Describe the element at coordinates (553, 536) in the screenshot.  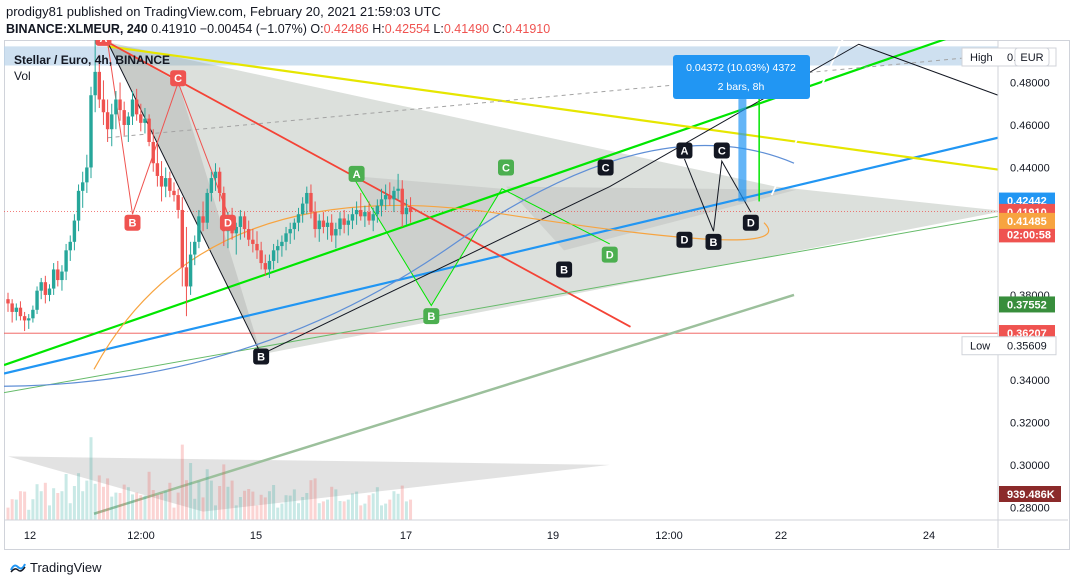
I see `x-tick-label: 19` at that location.